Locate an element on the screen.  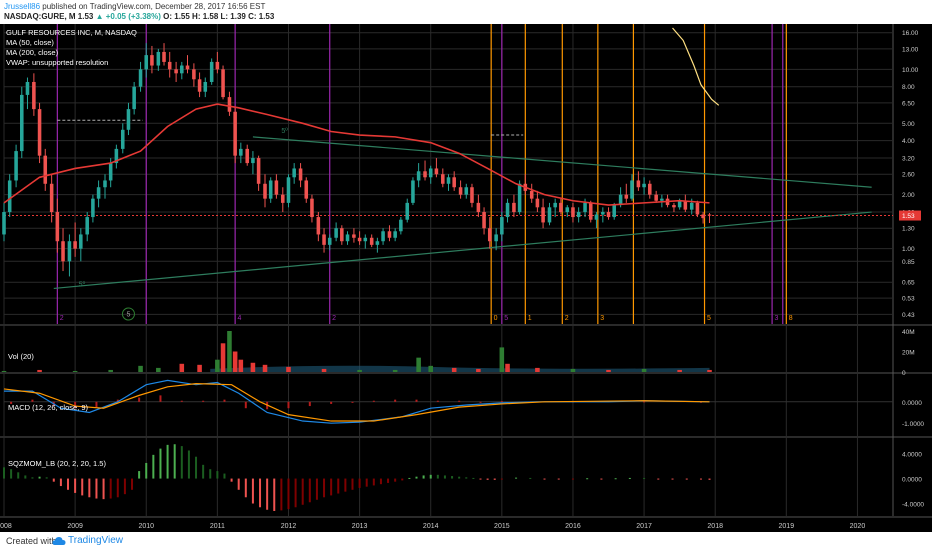
trend-line is located at coordinates (562, 162).